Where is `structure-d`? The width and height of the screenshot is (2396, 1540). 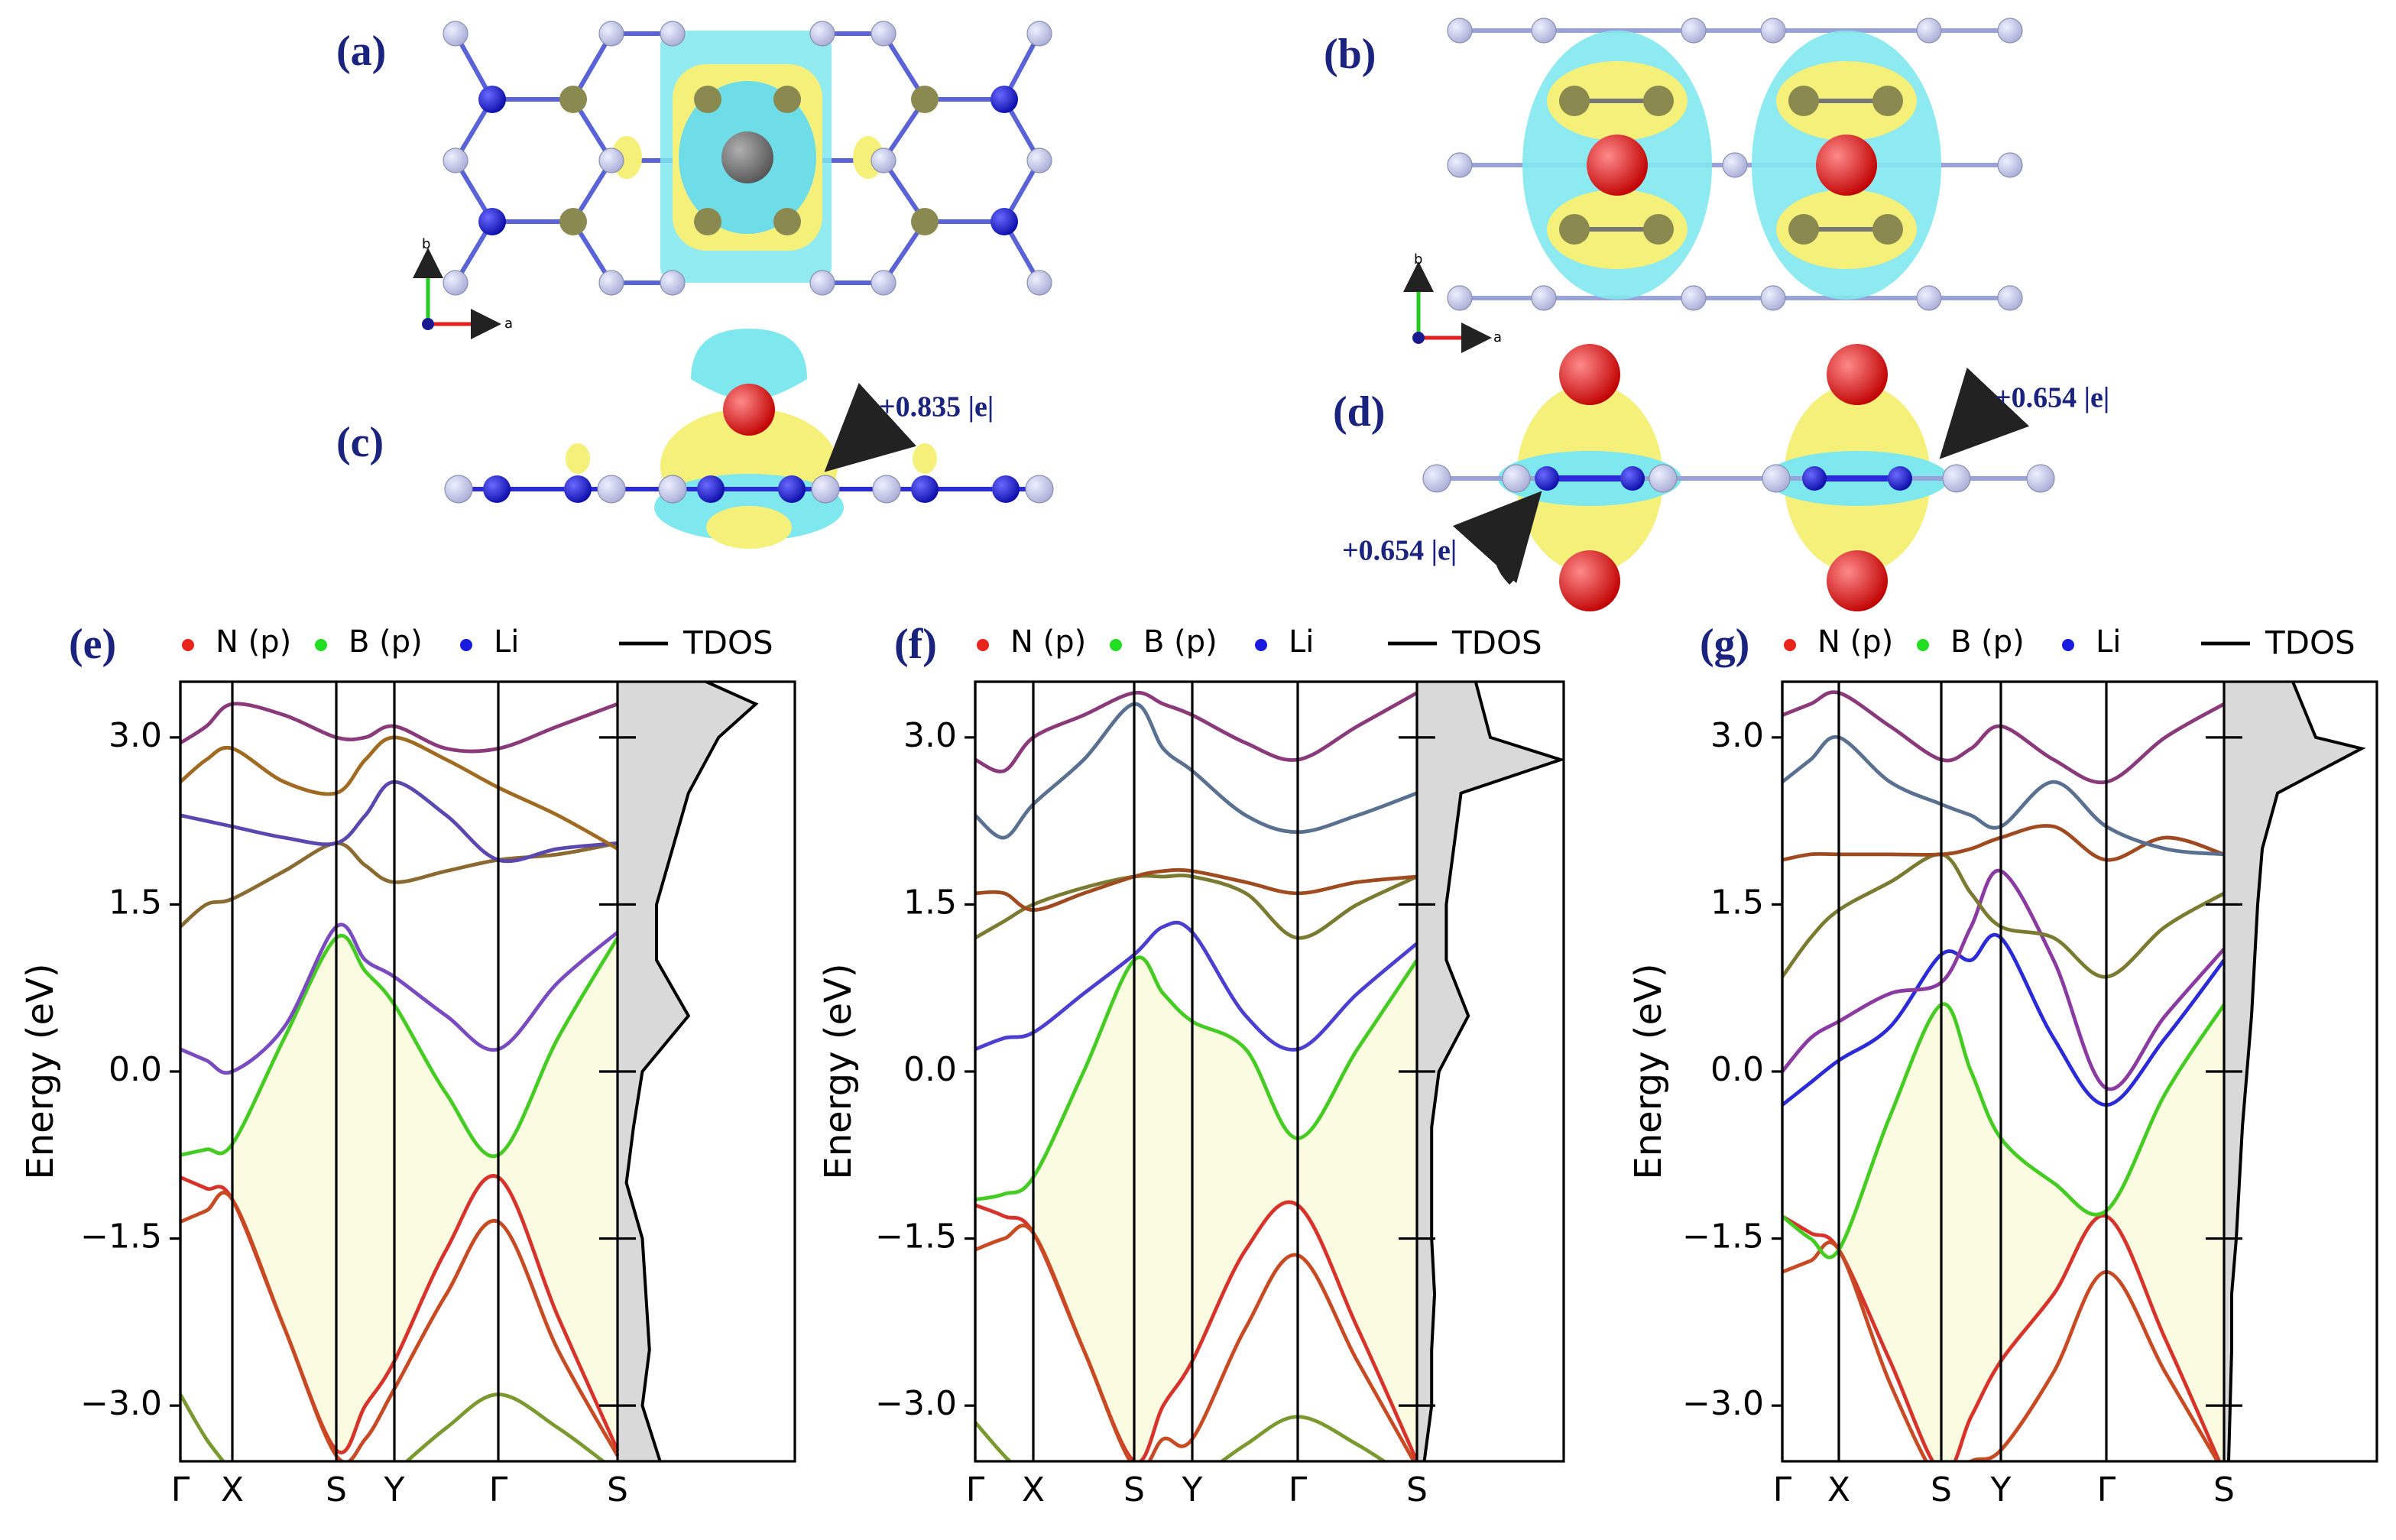 structure-d is located at coordinates (1738, 477).